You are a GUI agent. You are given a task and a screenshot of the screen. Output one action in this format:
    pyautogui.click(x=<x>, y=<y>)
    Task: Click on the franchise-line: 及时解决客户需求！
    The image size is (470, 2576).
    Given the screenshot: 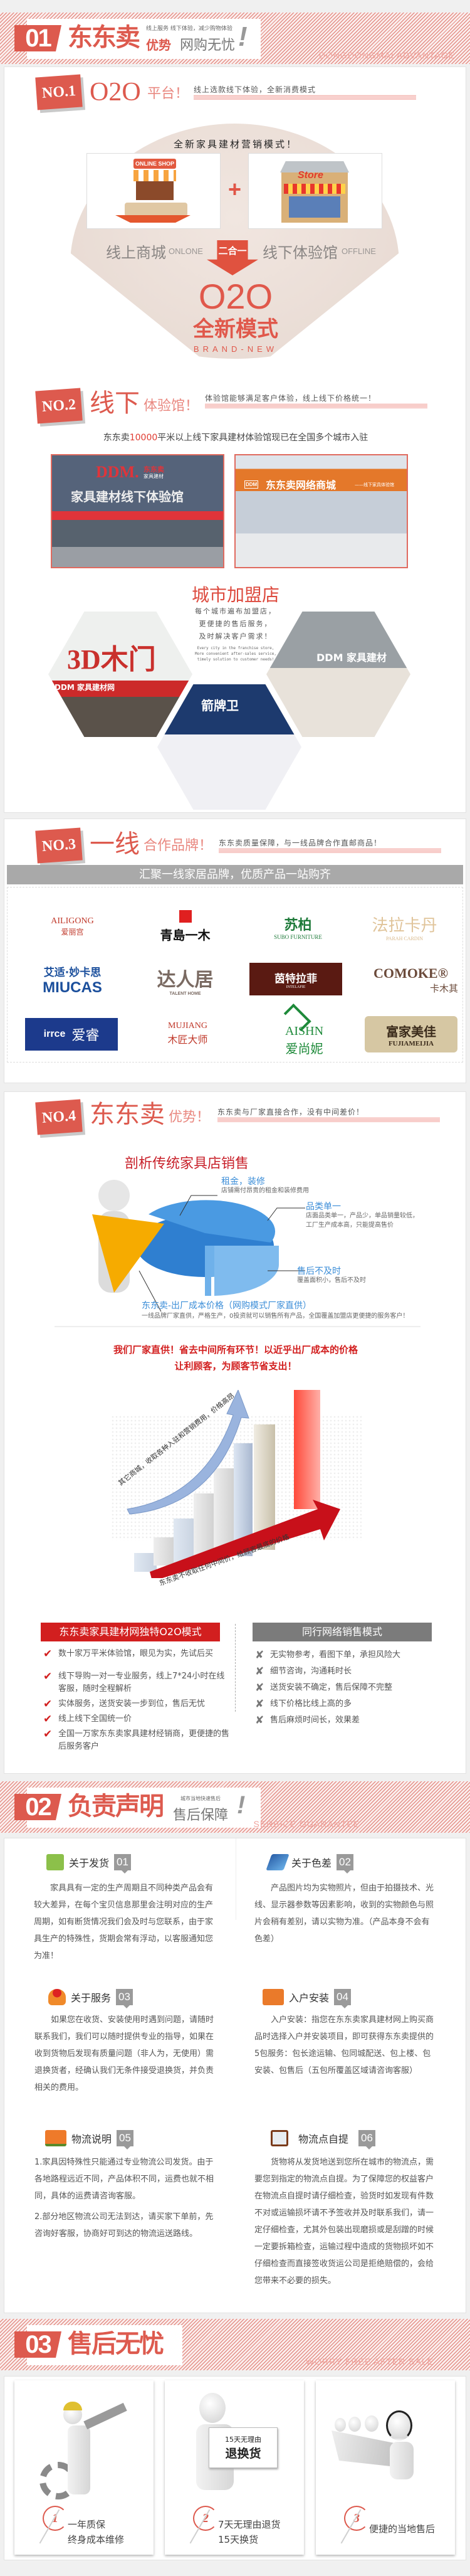 What is the action you would take?
    pyautogui.click(x=236, y=636)
    